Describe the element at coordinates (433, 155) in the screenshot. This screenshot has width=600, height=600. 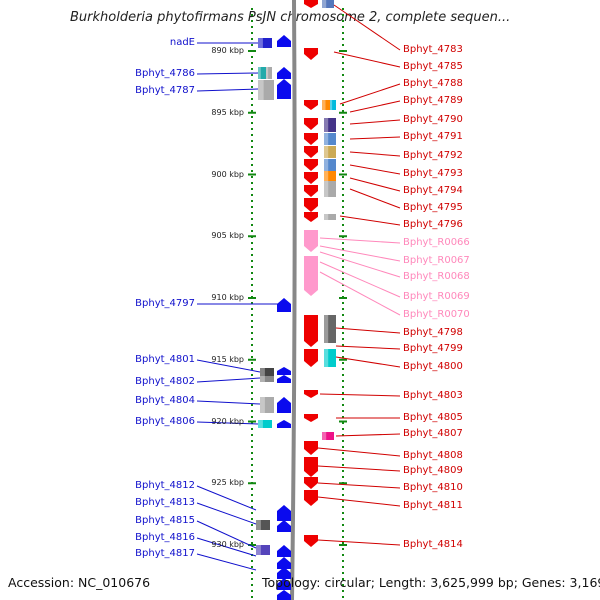
I see `gene-label-right: Bphyt_4792` at that location.